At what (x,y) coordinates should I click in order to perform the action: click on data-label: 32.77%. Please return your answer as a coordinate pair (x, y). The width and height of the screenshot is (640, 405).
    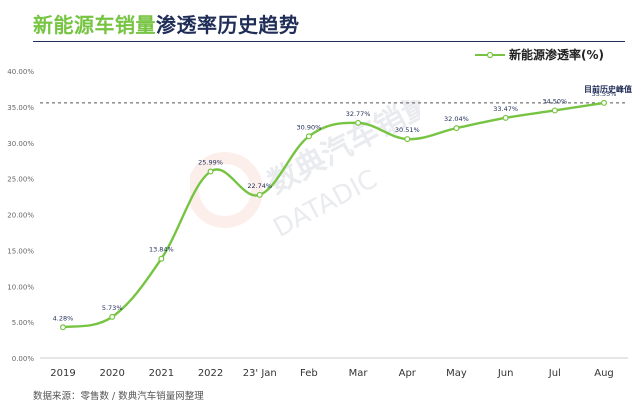
    Looking at the image, I should click on (358, 114).